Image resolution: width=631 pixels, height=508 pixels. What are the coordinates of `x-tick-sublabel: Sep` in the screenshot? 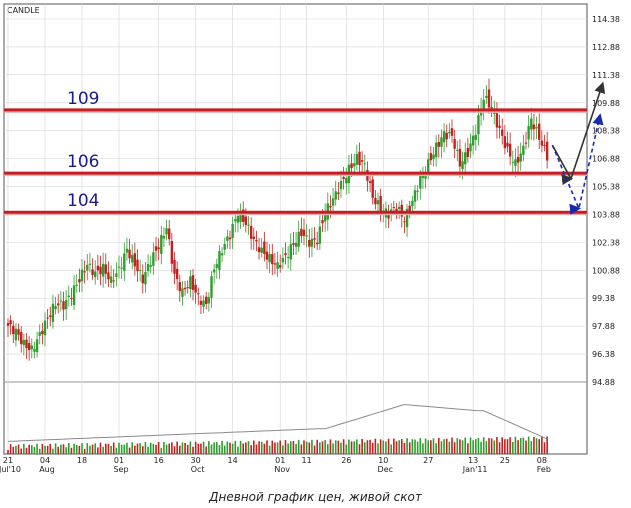 It's located at (120, 469).